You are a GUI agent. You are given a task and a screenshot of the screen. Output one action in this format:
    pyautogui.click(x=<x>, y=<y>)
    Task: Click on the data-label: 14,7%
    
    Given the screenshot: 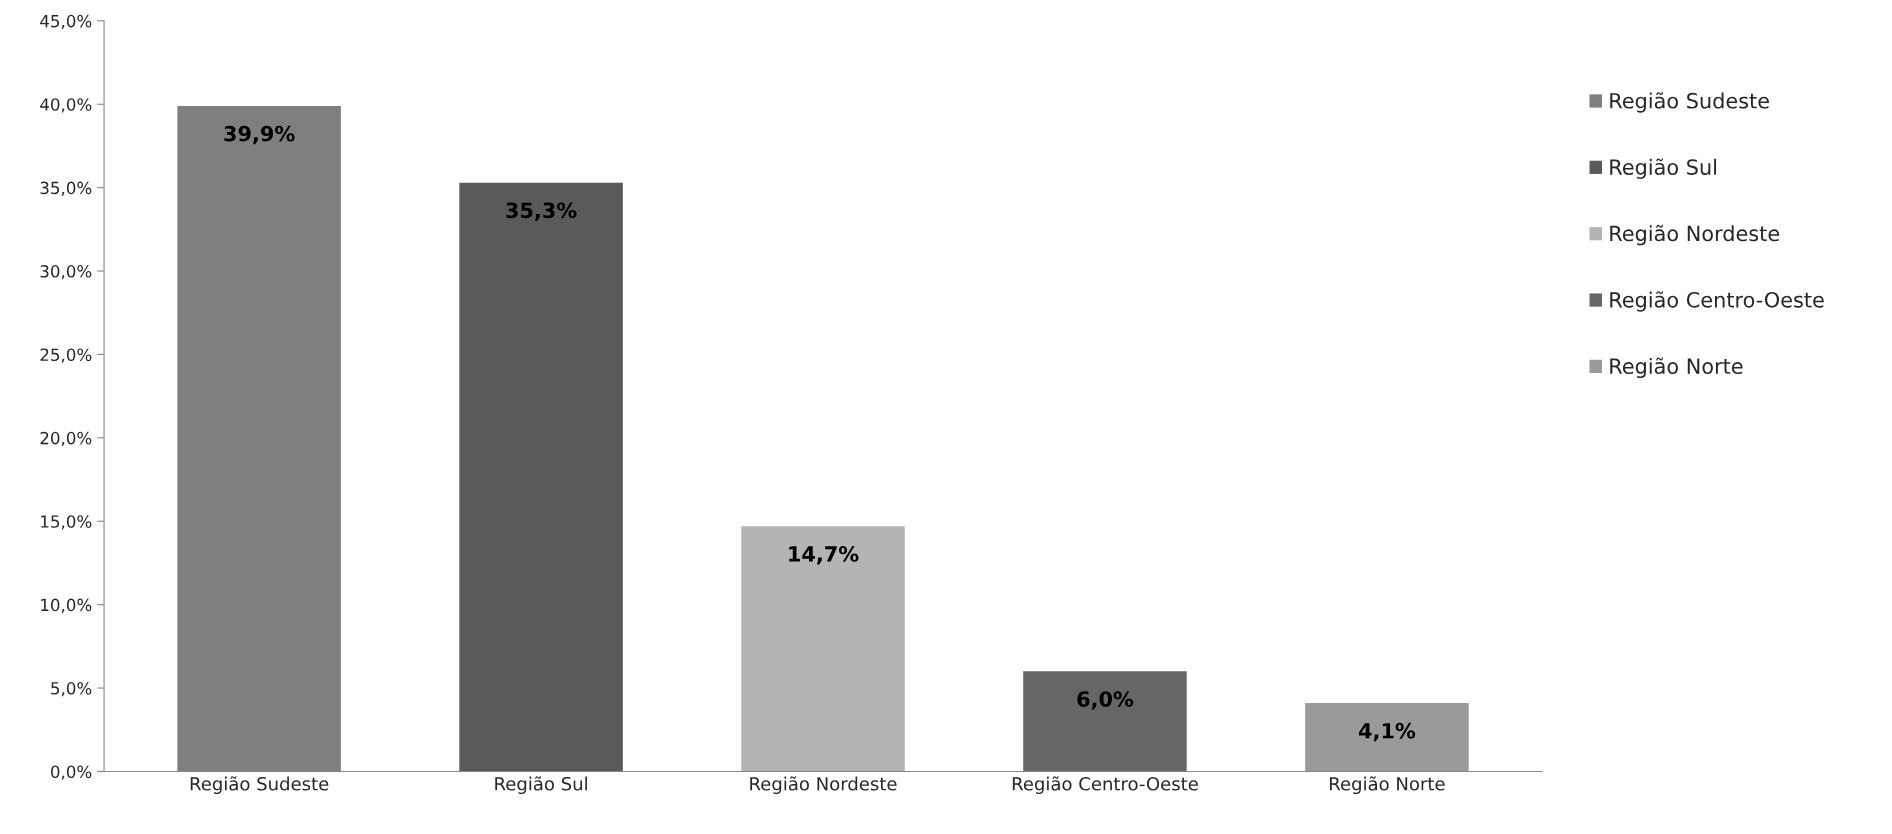 What is the action you would take?
    pyautogui.click(x=824, y=555)
    